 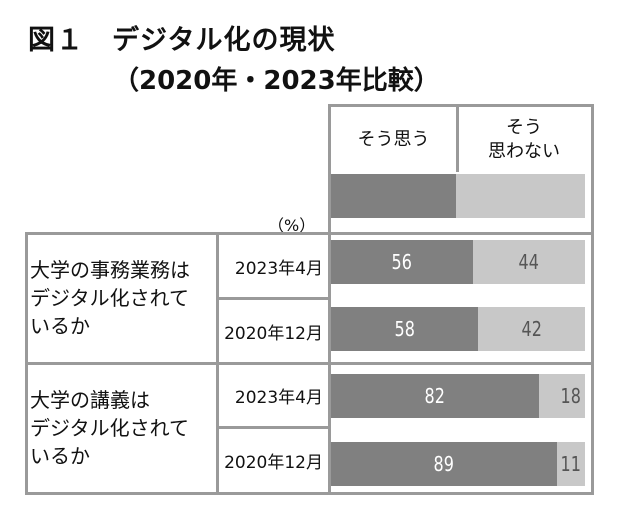 What do you see at coordinates (570, 396) in the screenshot?
I see `data-label-disagree: 18` at bounding box center [570, 396].